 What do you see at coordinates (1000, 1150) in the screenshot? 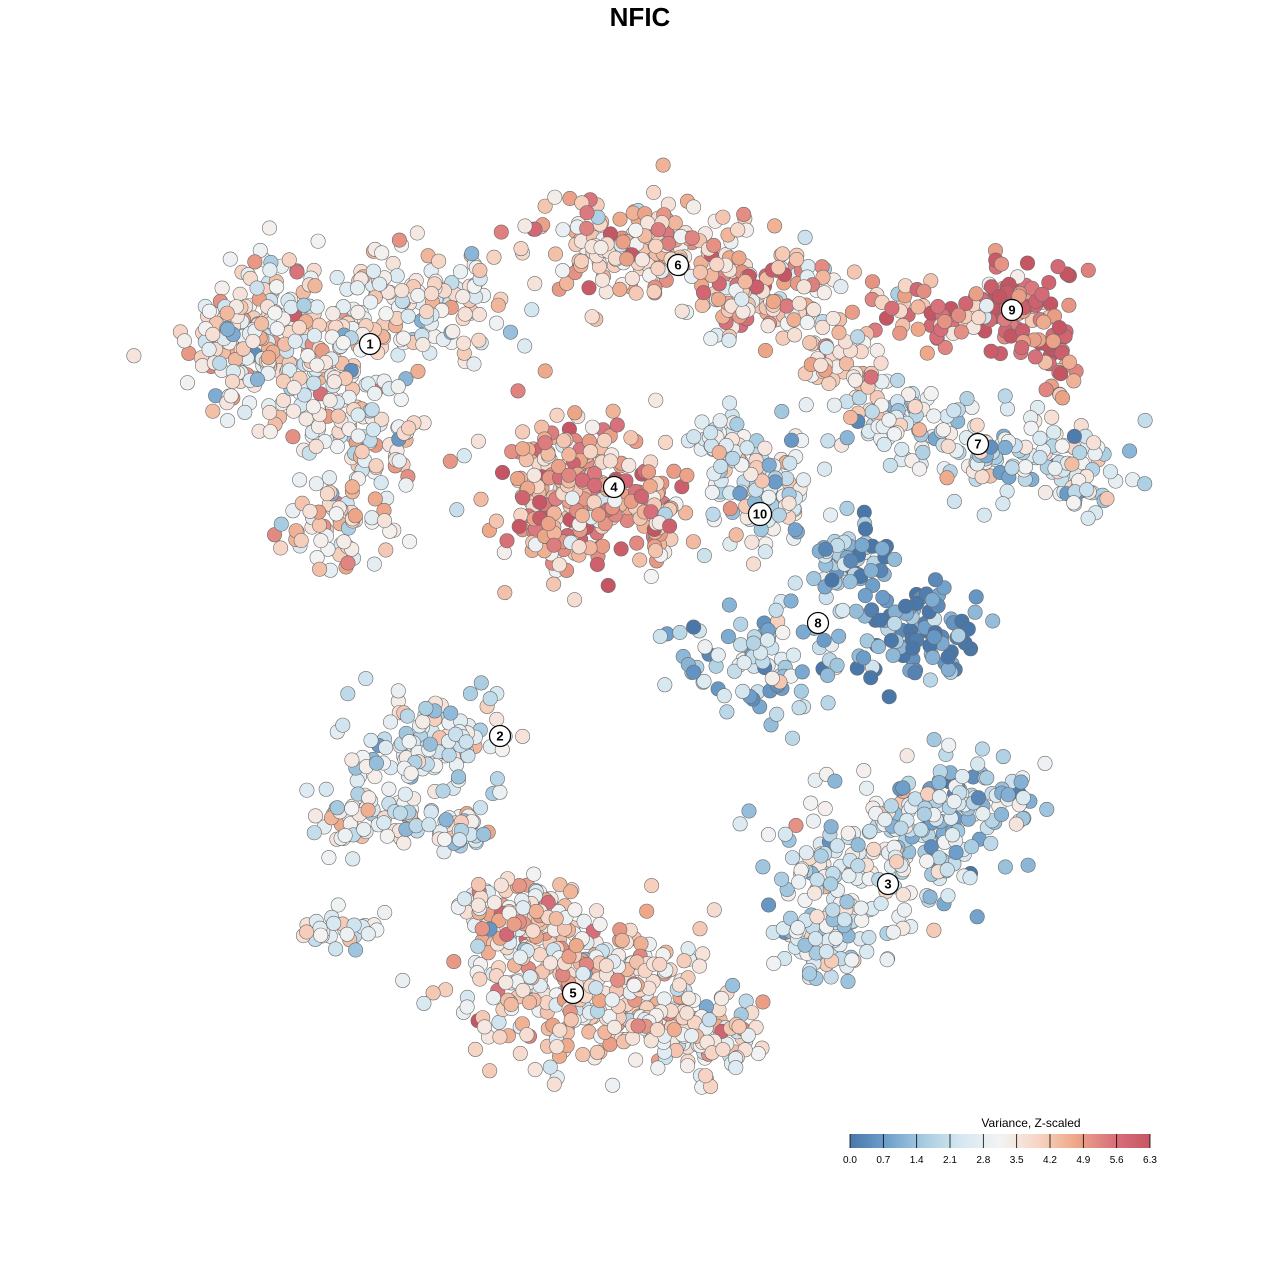
I see `legend-ticks: 0.0 0.7 1.4 2.1 2.8 3.5 4.2 4.9 5.6 6.3` at bounding box center [1000, 1150].